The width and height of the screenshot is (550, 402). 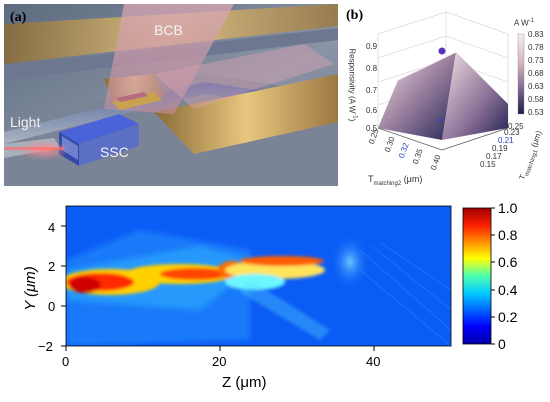 I want to click on colorbar-tick: 0.63, so click(x=536, y=86).